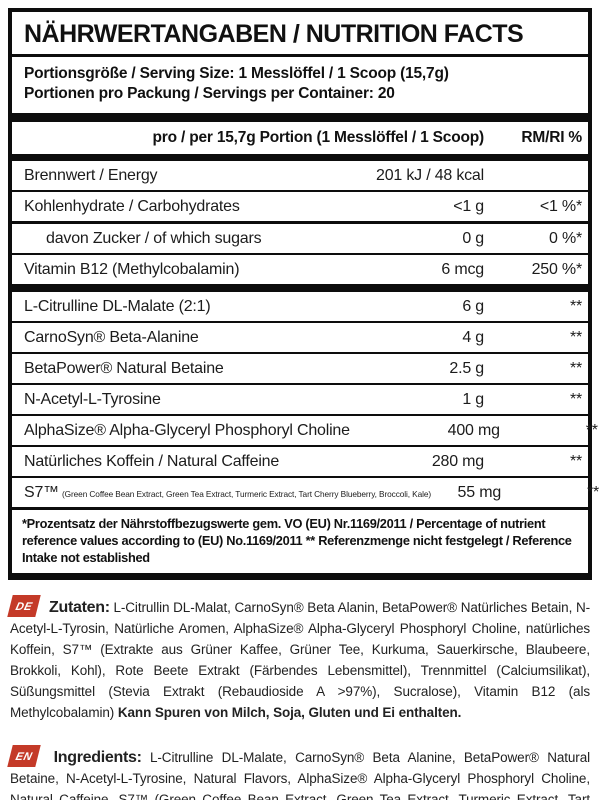 This screenshot has width=600, height=800. What do you see at coordinates (41, 492) in the screenshot?
I see `s7-name: S7™` at bounding box center [41, 492].